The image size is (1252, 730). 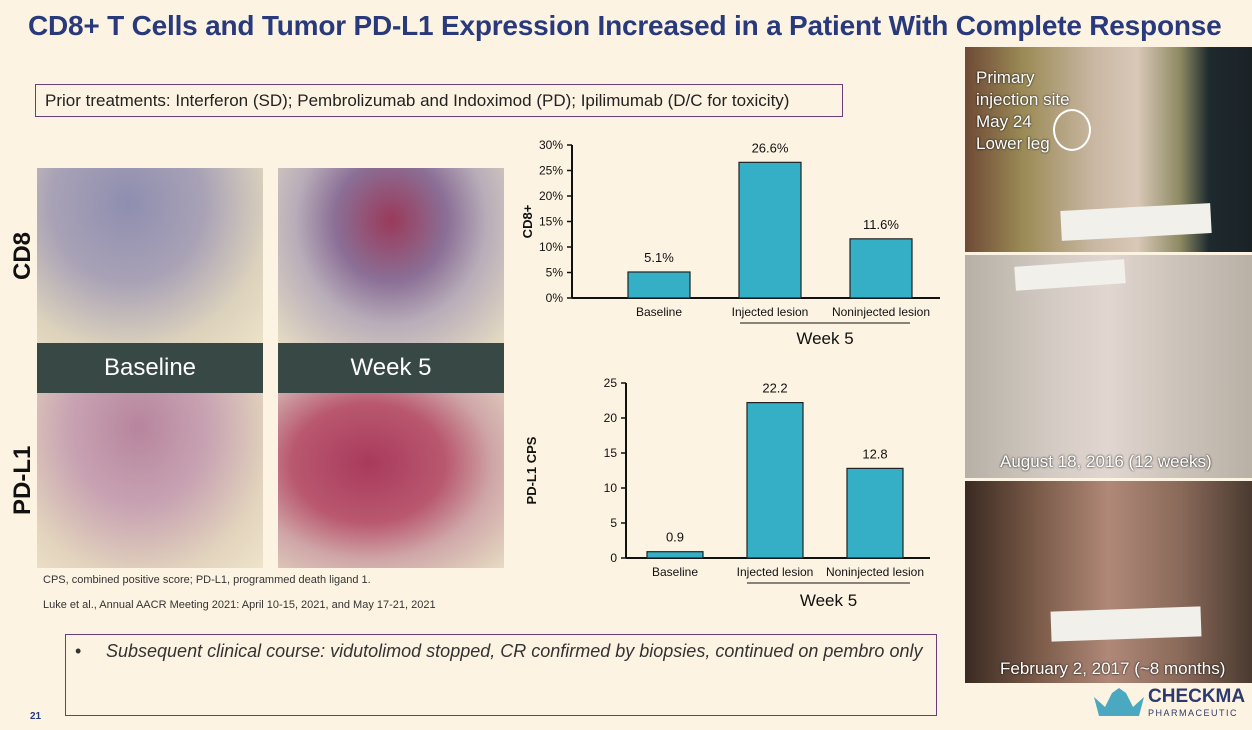 I want to click on photo-caption-line: May 24, so click(x=1004, y=121).